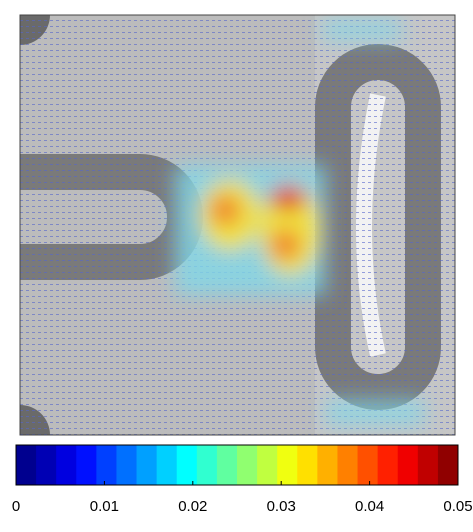  Describe the element at coordinates (369, 506) in the screenshot. I see `tick-label: 0.04` at that location.